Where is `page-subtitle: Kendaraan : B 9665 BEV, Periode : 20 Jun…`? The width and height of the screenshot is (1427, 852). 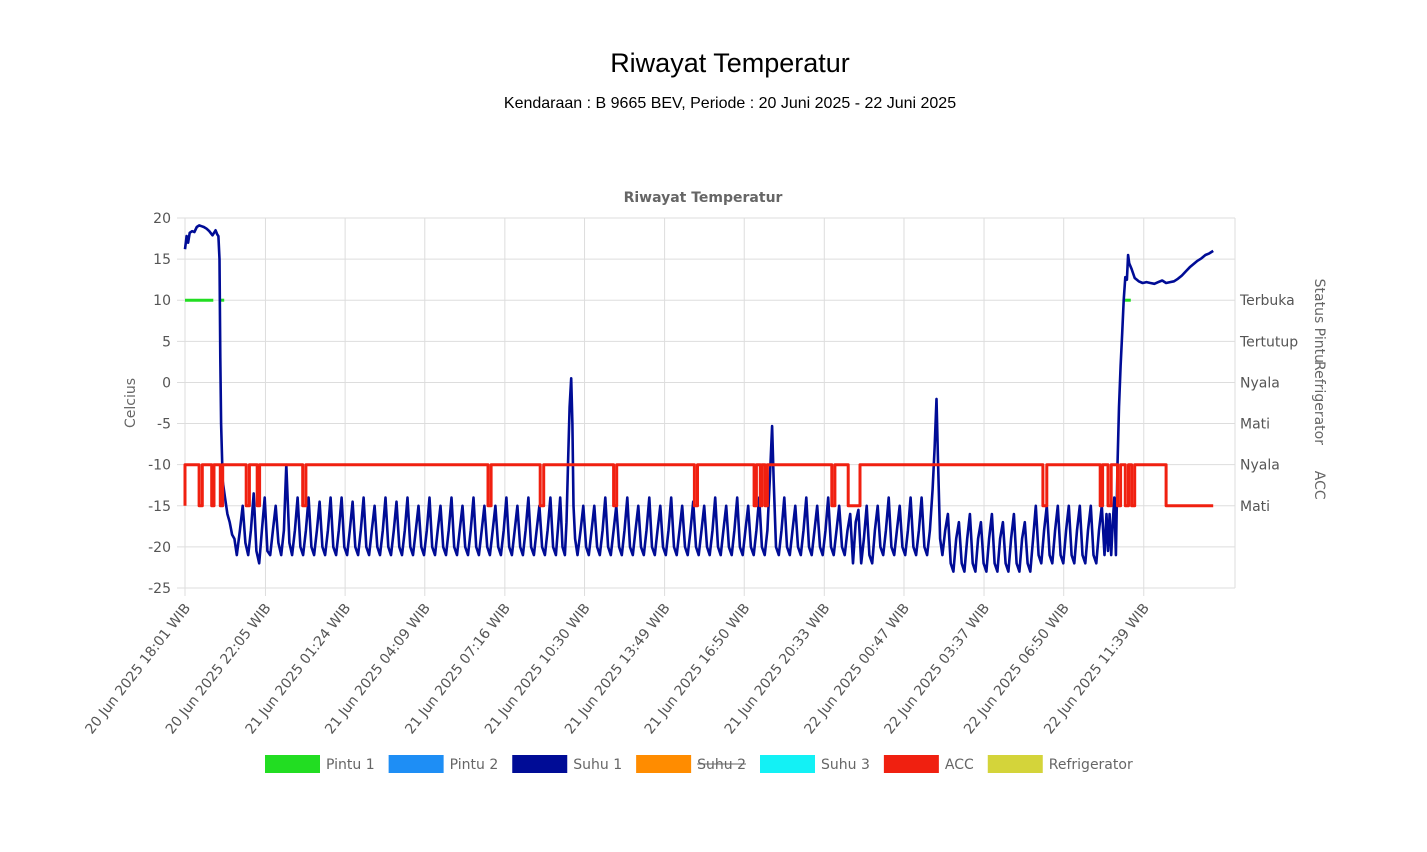 page-subtitle: Kendaraan : B 9665 BEV, Periode : 20 Jun… is located at coordinates (730, 103).